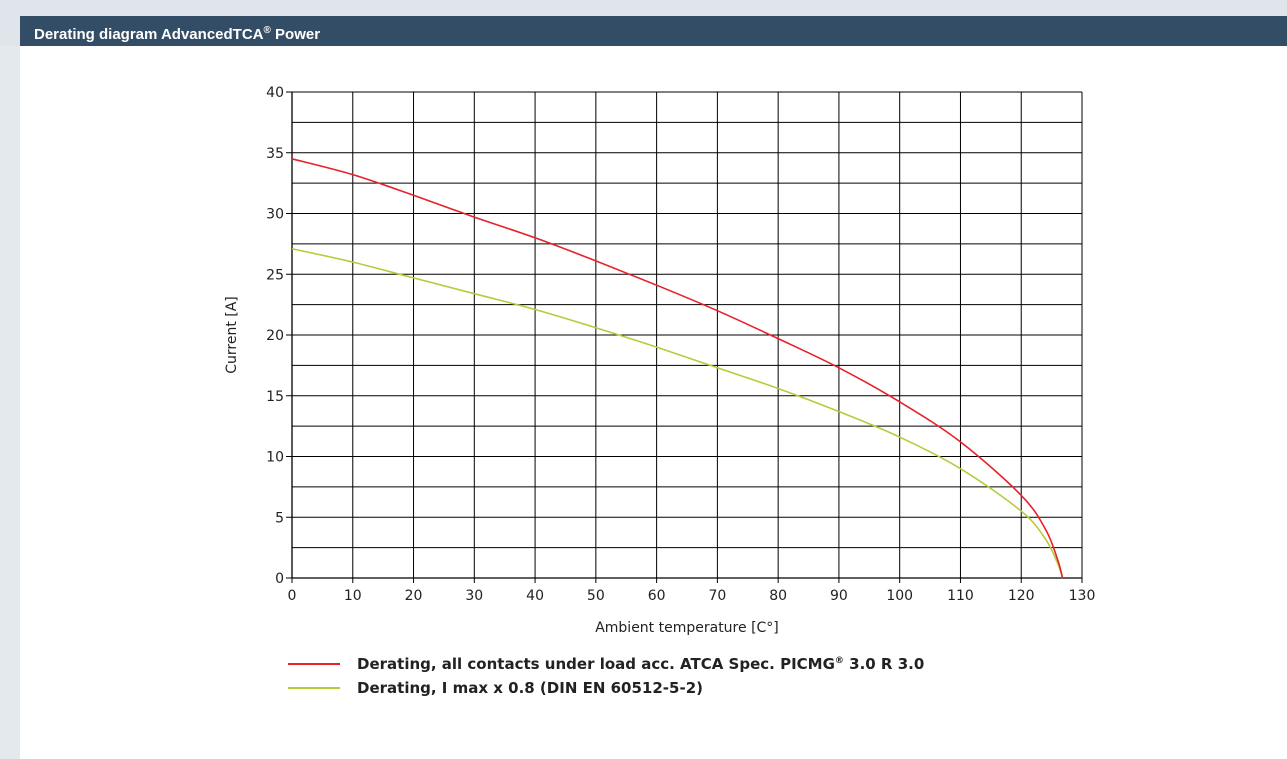 The width and height of the screenshot is (1287, 759). Describe the element at coordinates (535, 596) in the screenshot. I see `x-tick-label-4: 40` at that location.